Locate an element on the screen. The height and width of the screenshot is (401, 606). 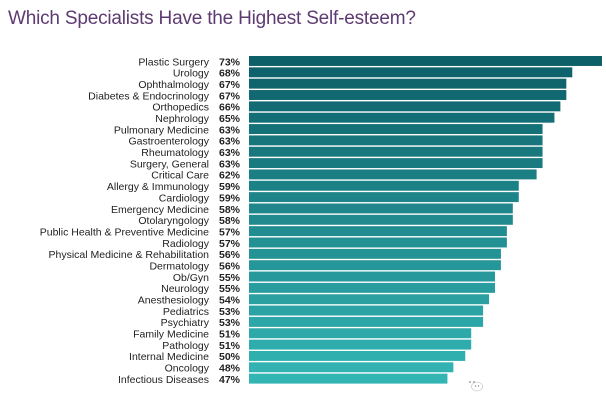
wechat-icon is located at coordinates (474, 384).